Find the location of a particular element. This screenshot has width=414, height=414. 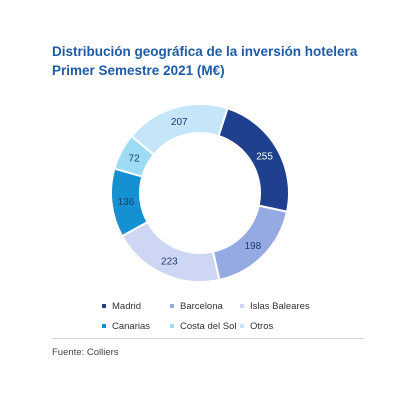

legend-label-otros: Otros is located at coordinates (262, 326).